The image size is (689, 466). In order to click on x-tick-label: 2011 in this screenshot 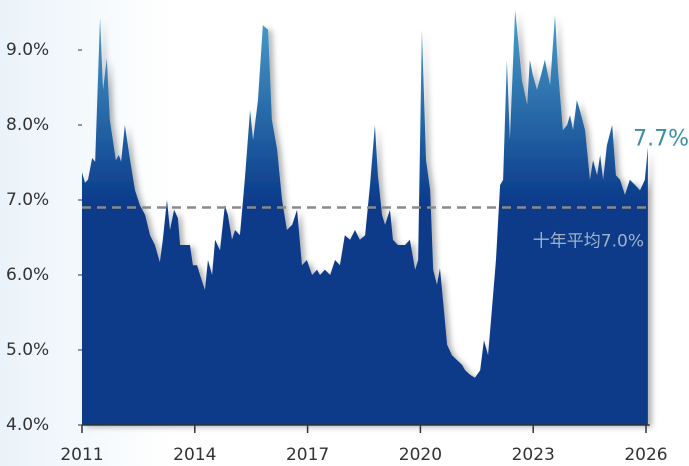, I will do `click(81, 455)`.